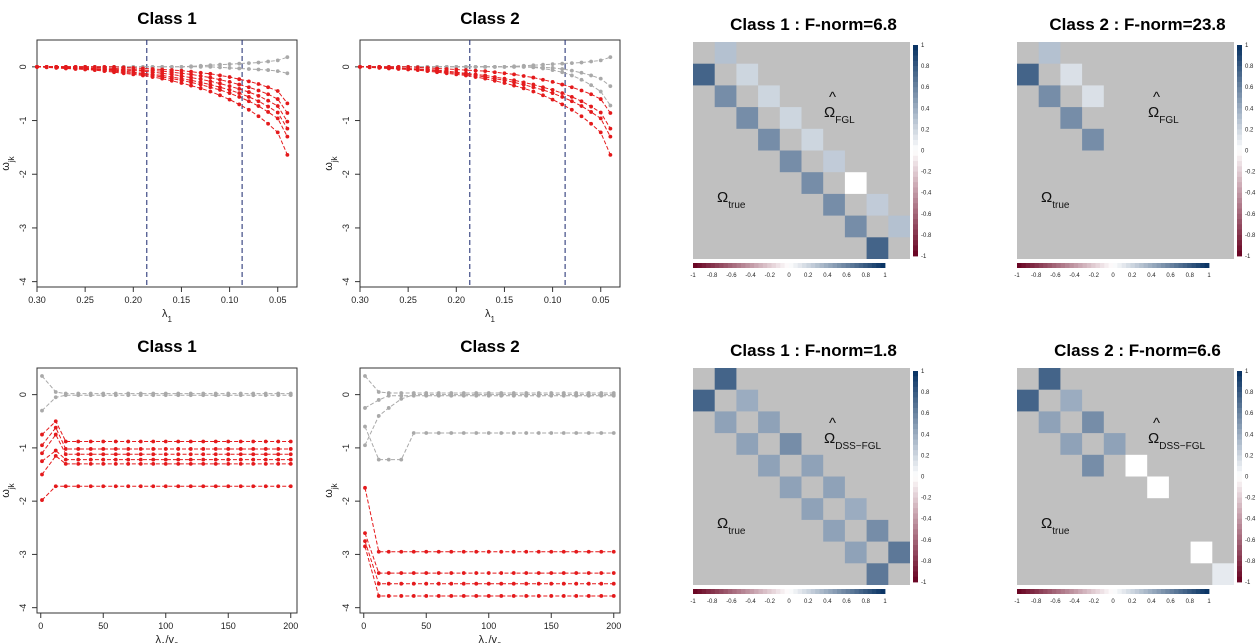  What do you see at coordinates (1250, 173) in the screenshot?
I see `colorbar-v-tick: -0.2` at bounding box center [1250, 173].